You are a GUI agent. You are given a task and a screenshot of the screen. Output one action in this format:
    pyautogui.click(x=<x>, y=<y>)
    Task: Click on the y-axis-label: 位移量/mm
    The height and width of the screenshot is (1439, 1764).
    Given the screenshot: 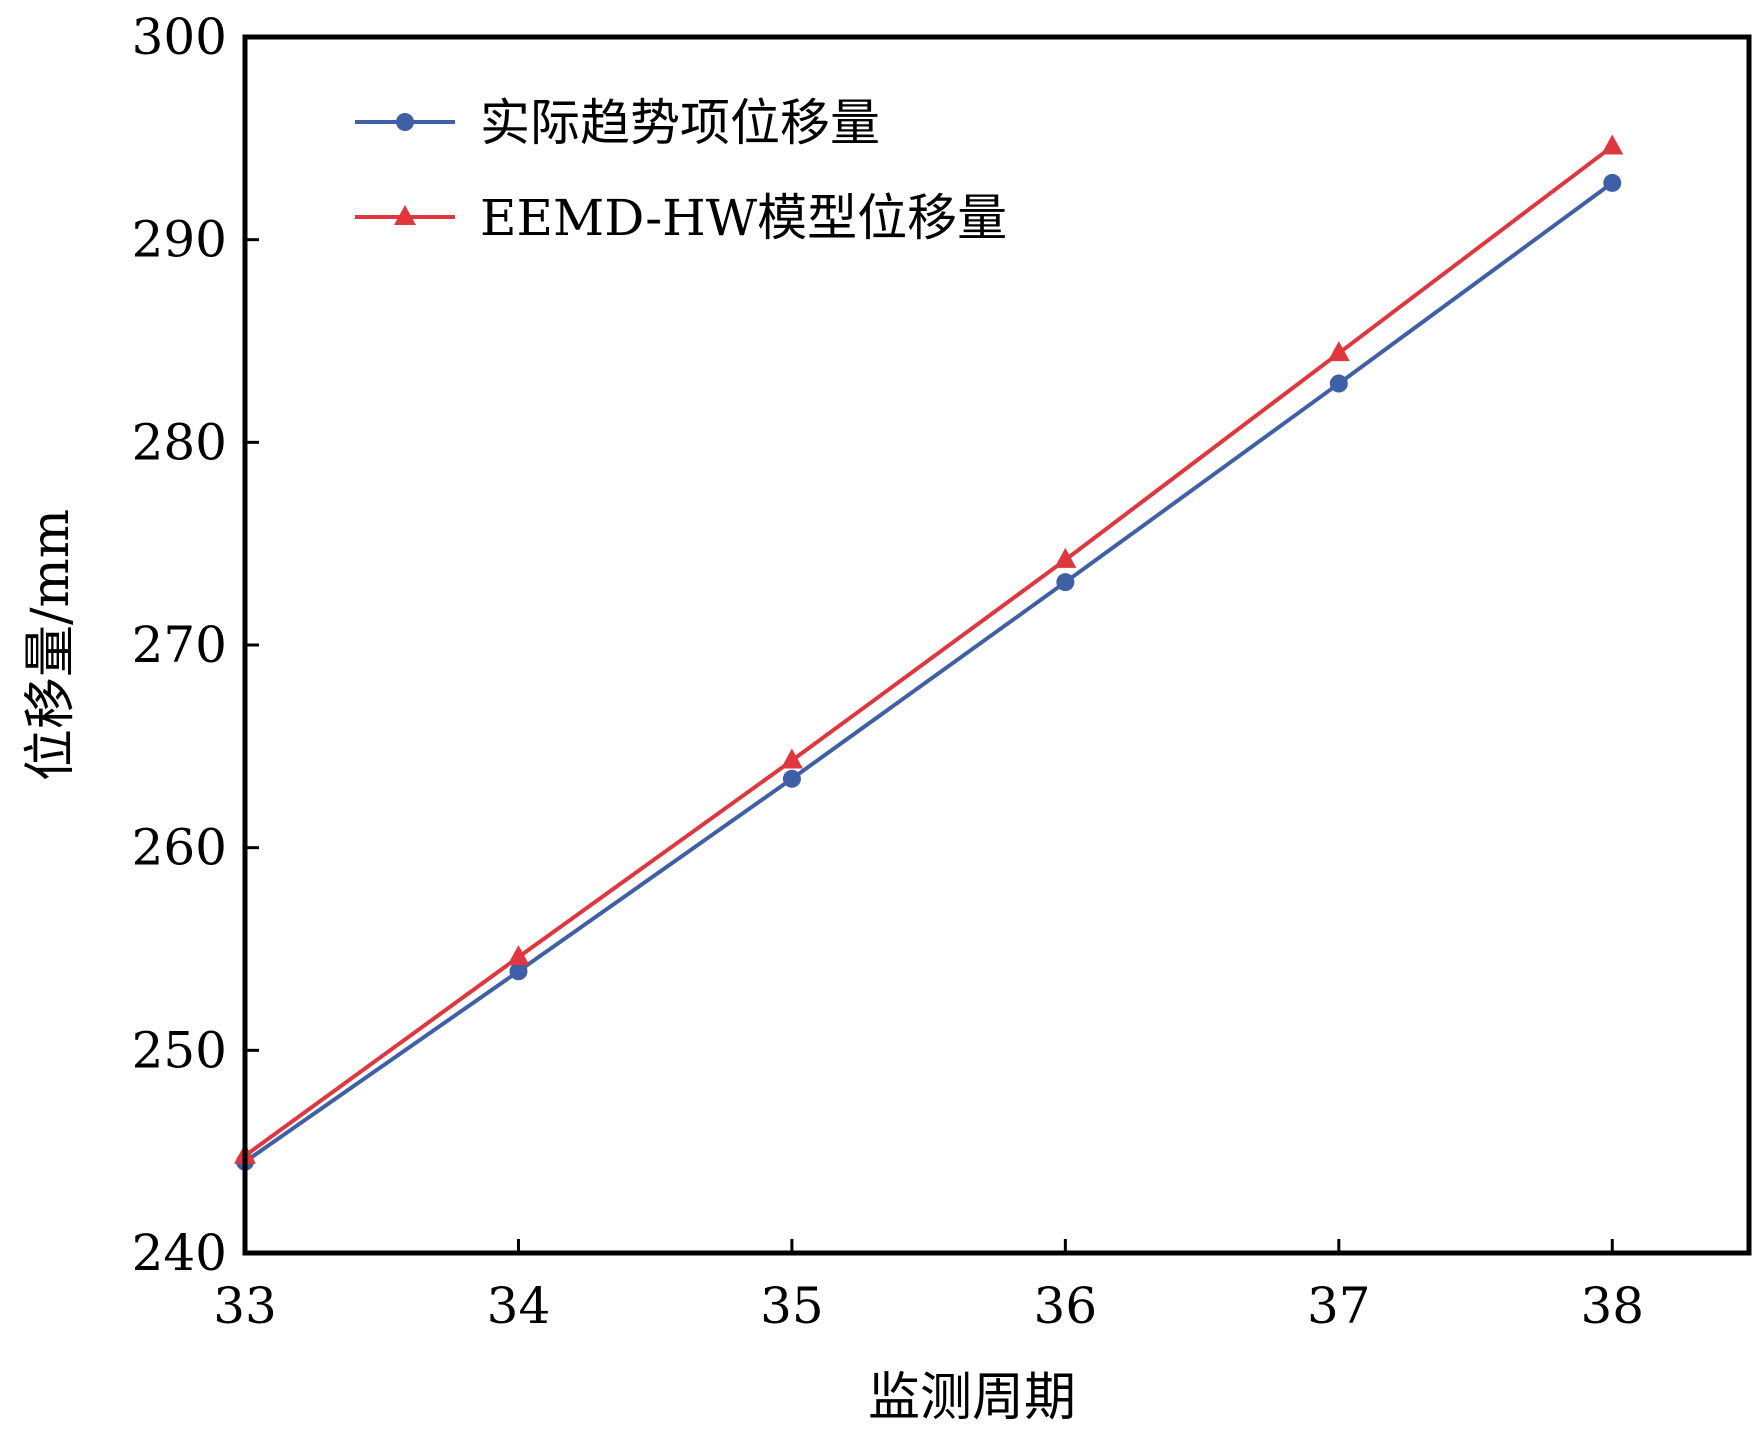 What is the action you would take?
    pyautogui.click(x=51, y=645)
    